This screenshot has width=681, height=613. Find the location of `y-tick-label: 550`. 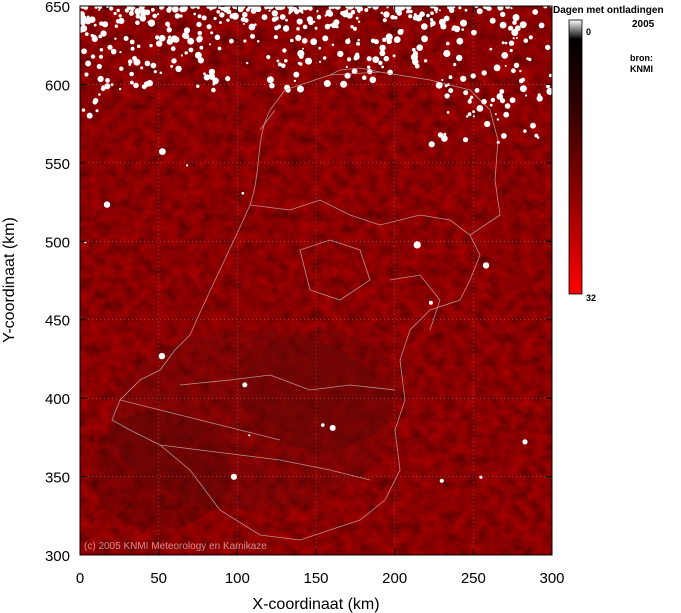

y-tick-label: 550 is located at coordinates (57, 164).